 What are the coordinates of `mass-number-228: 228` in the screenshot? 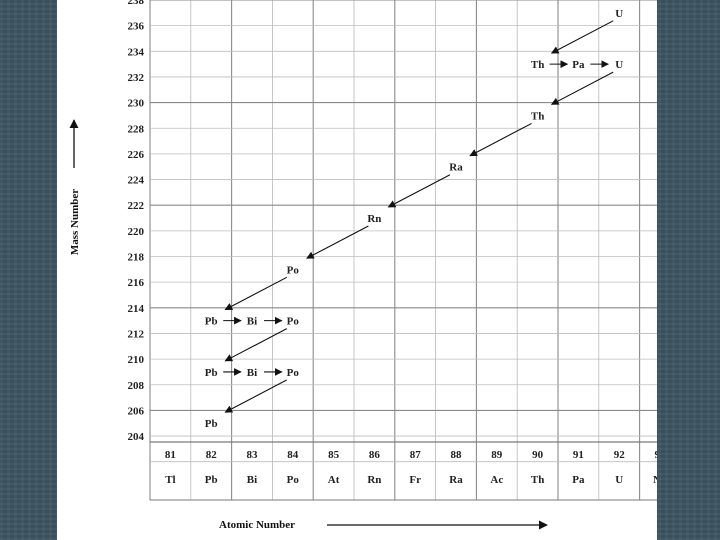 It's located at (136, 129).